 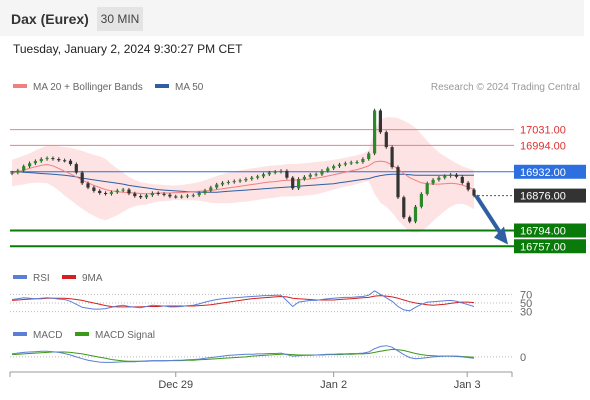 I want to click on rsi-line, so click(x=243, y=301).